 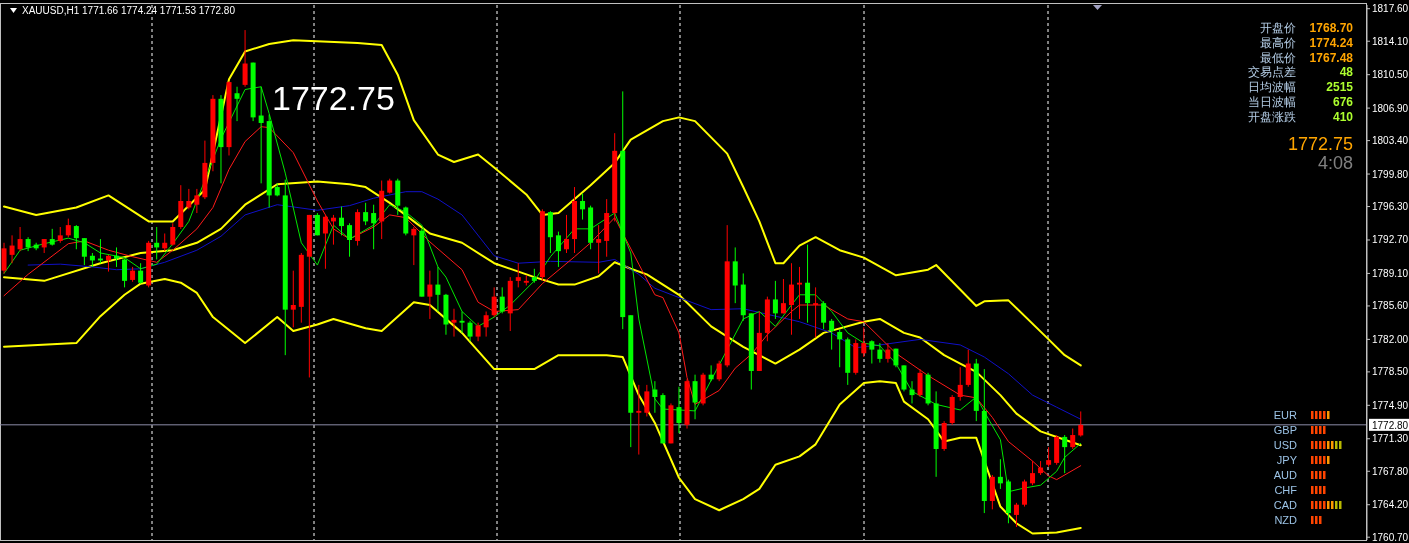 I want to click on y-tick-label: 1785.60, so click(x=1390, y=306).